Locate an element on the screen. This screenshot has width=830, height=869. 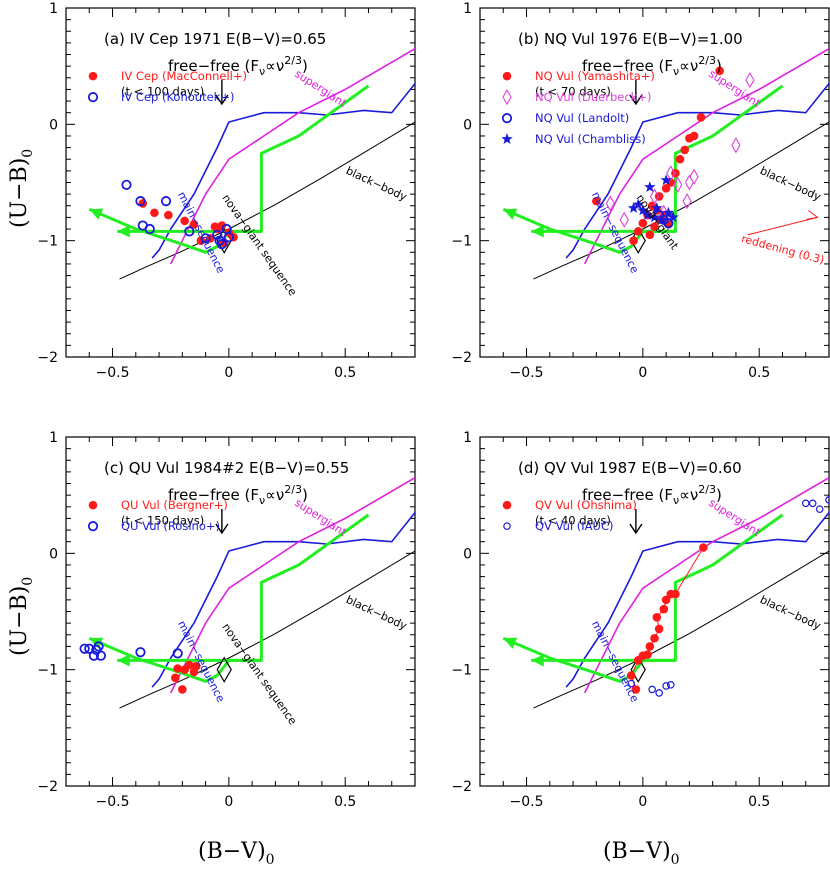
nova-giant-sequence-line is located at coordinates (229, 169).